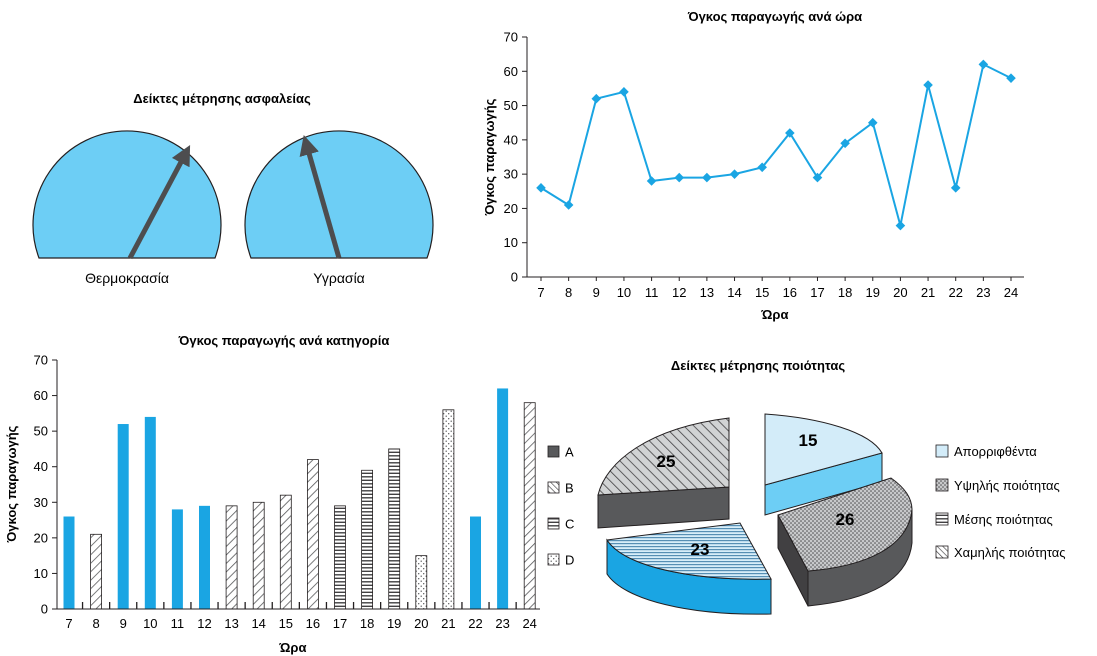 The width and height of the screenshot is (1097, 656). Describe the element at coordinates (41, 502) in the screenshot. I see `bar-y-tick-label: 30` at that location.